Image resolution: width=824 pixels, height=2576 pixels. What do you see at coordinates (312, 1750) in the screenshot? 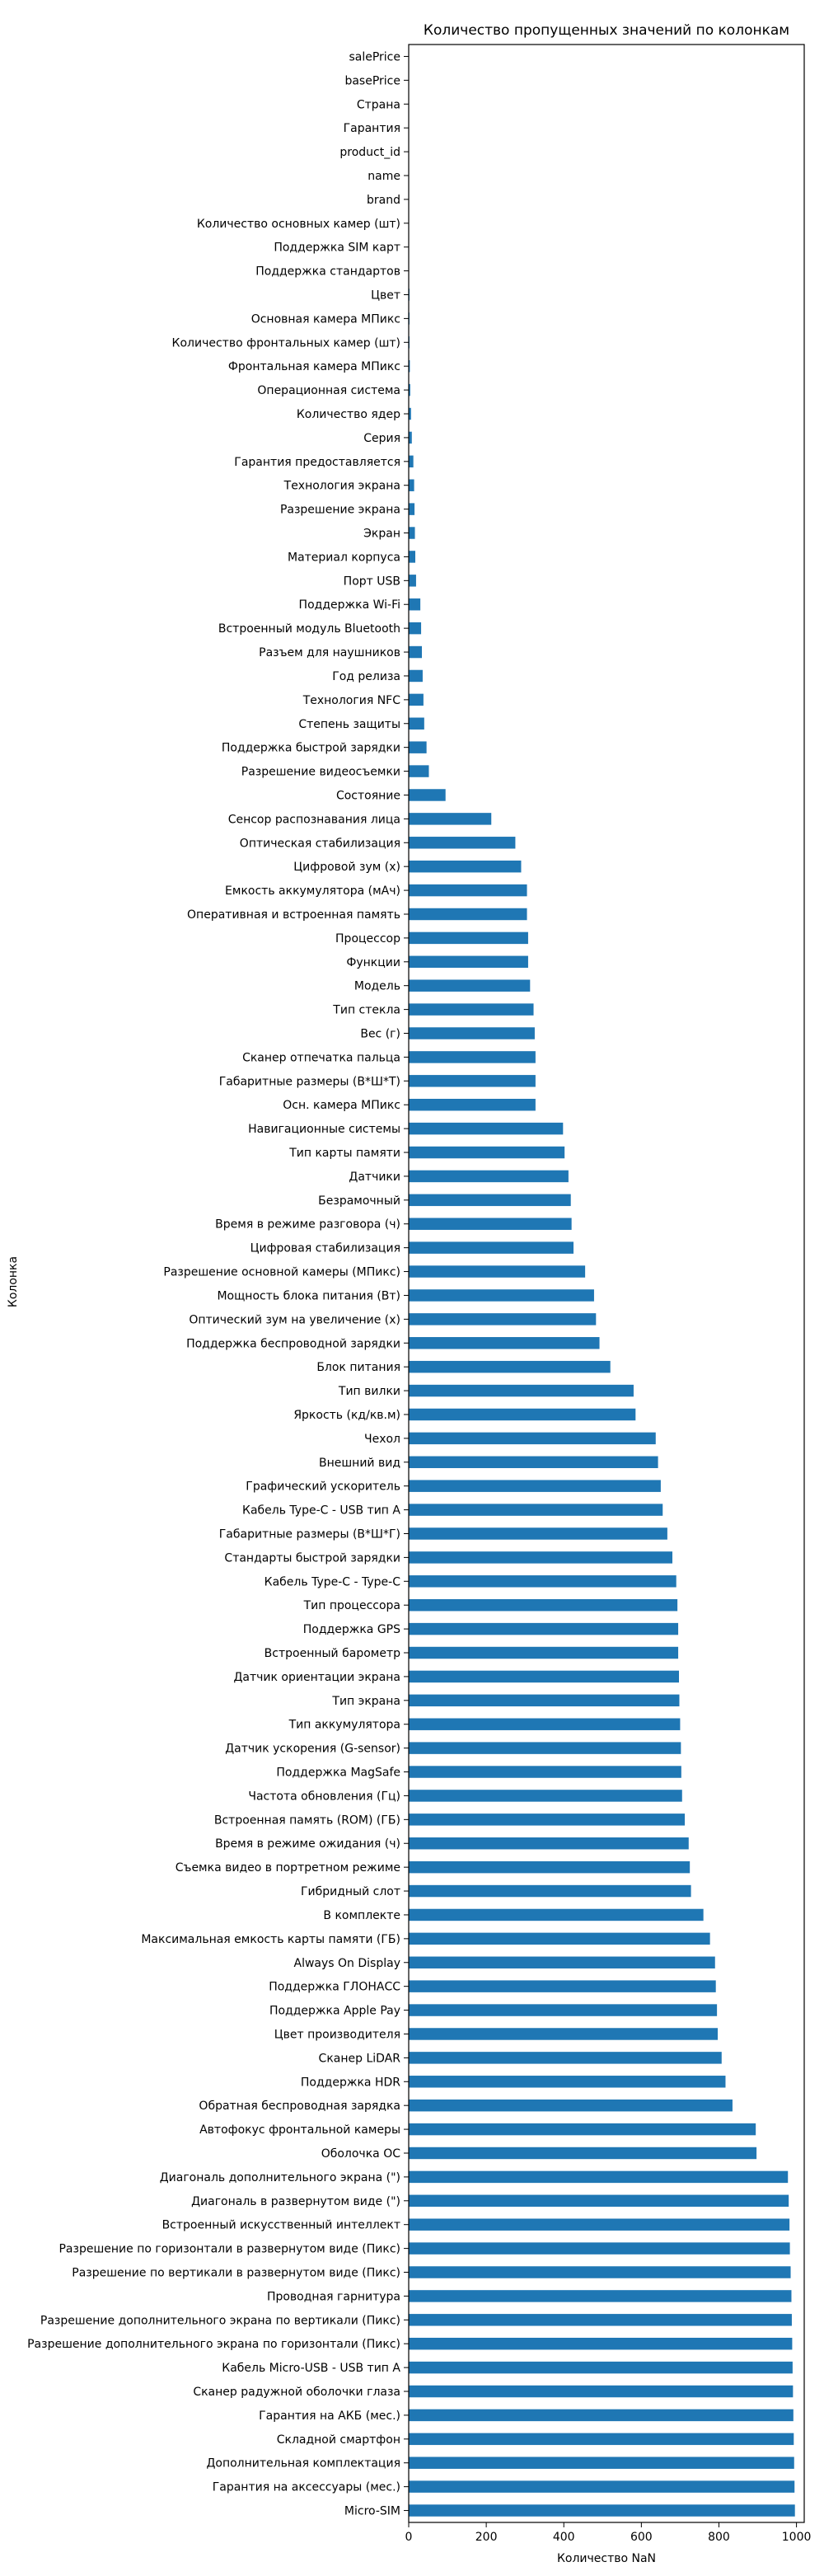
I see `y-tick-label: Датчик ускорения (G-sensor)` at bounding box center [312, 1750].